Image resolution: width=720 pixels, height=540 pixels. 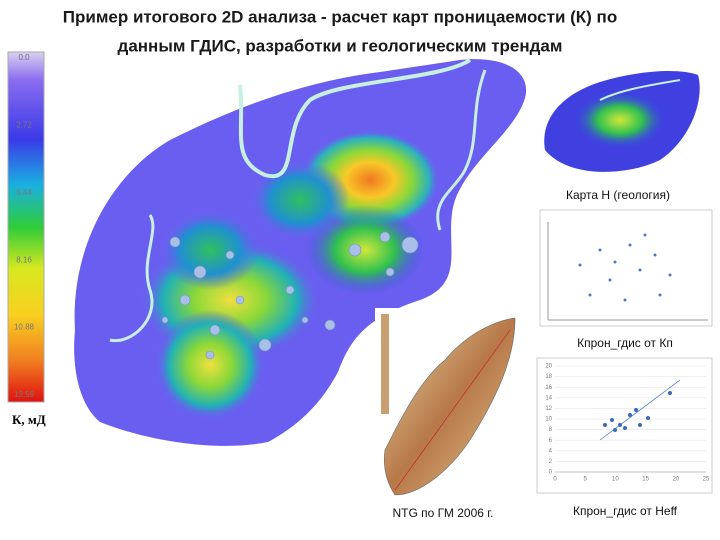 What do you see at coordinates (24, 125) in the screenshot?
I see `color-bar-label: 2.72` at bounding box center [24, 125].